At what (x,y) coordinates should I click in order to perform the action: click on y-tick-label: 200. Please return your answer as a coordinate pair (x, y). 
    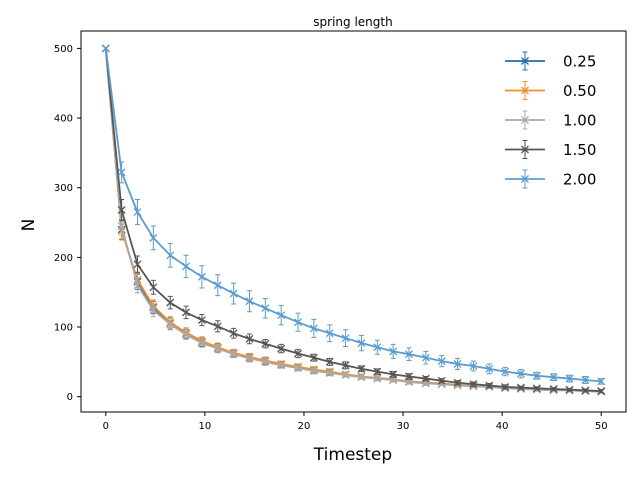
    Looking at the image, I should click on (63, 258).